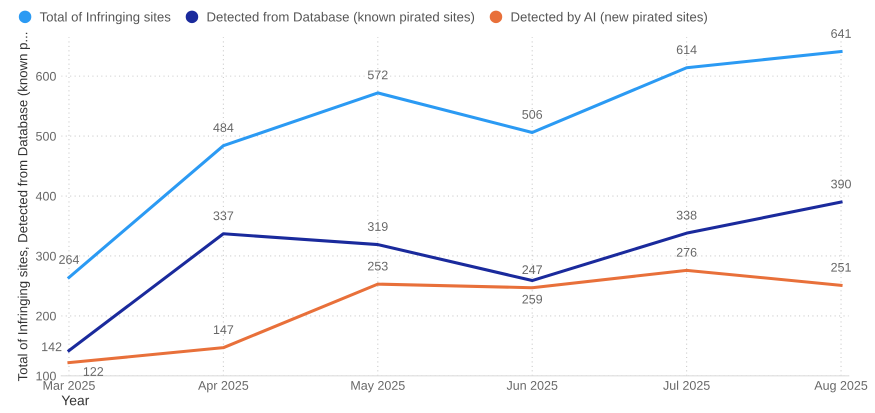  Describe the element at coordinates (841, 267) in the screenshot. I see `data-label: 251` at that location.